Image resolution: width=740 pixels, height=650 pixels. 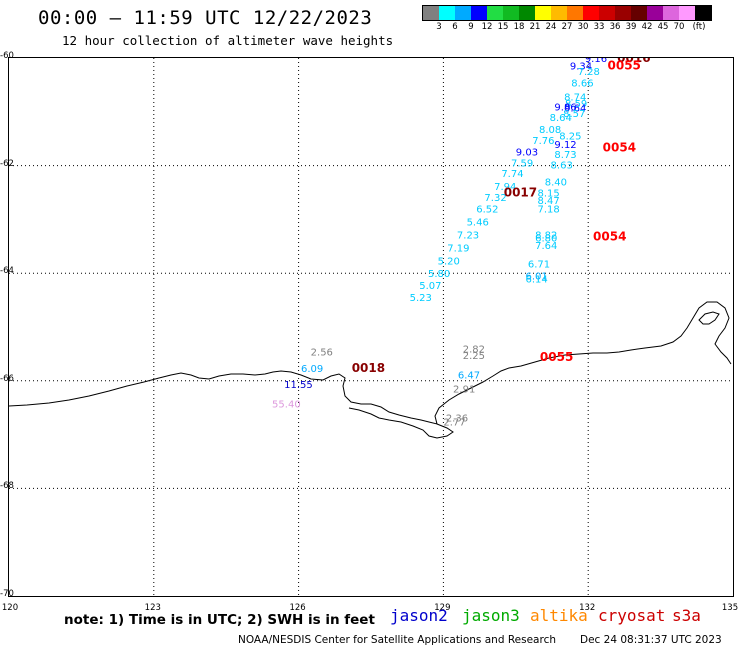 What do you see at coordinates (503, 27) in the screenshot?
I see `legend-tick-label: 15` at bounding box center [503, 27].